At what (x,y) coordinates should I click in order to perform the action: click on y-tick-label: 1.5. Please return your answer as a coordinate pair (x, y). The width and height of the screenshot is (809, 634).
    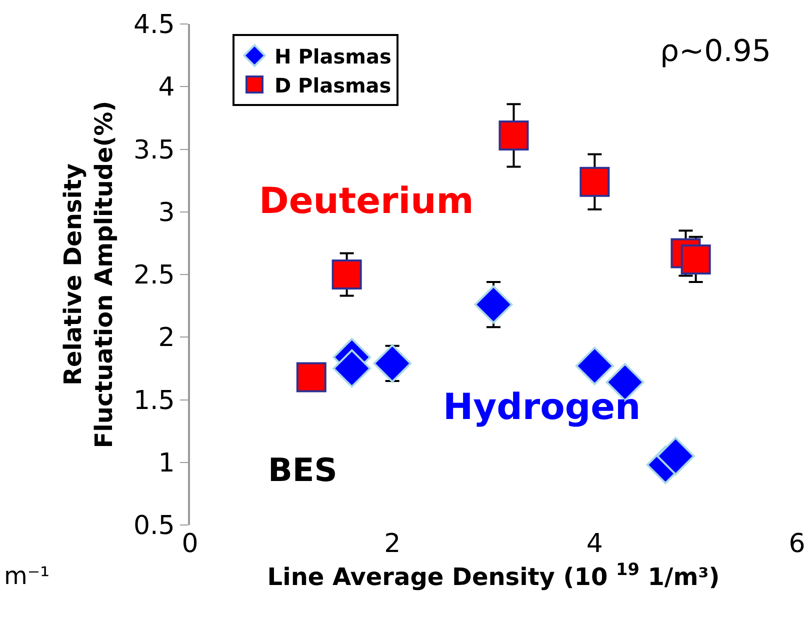
    Looking at the image, I should click on (154, 401).